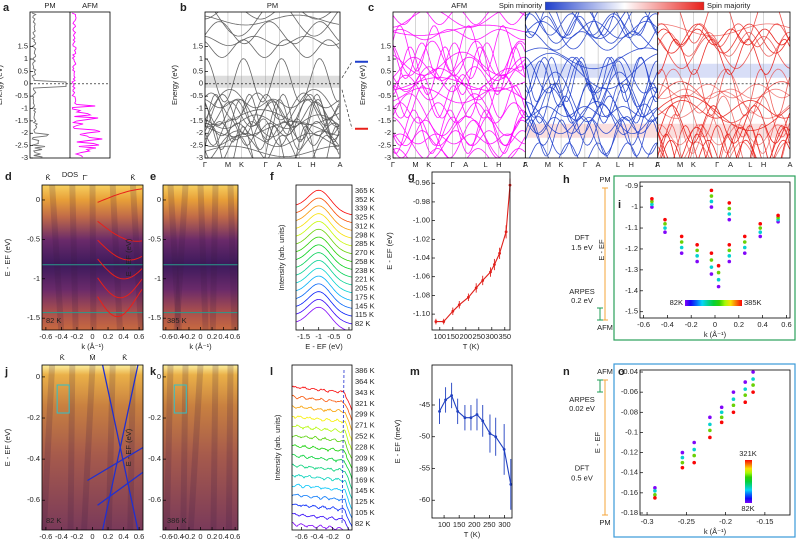 Image resolution: width=798 pixels, height=542 pixels. Describe the element at coordinates (704, 258) in the screenshot. I see `panel-frame` at that location.